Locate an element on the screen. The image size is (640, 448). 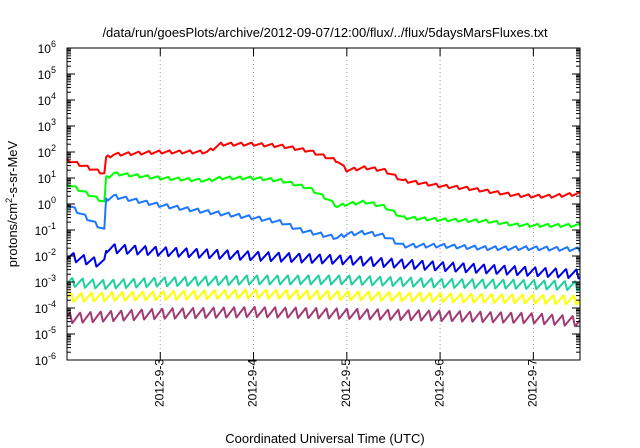
y-tick-exp: 1 is located at coordinates (53, 174).